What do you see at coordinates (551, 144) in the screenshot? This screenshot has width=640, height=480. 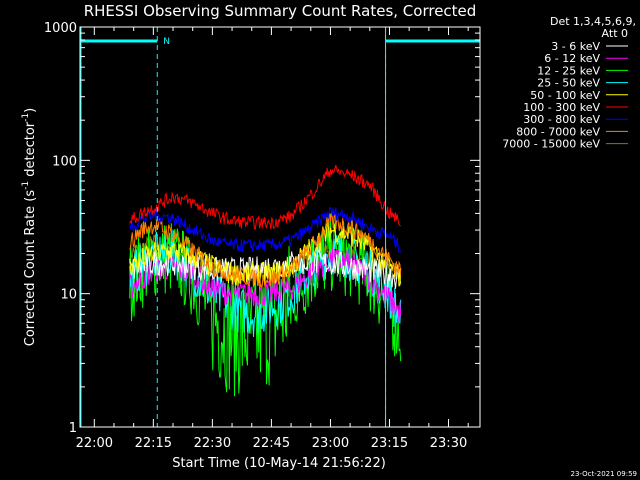 I see `legend-label-9: 7000 - 15000 keV` at bounding box center [551, 144].